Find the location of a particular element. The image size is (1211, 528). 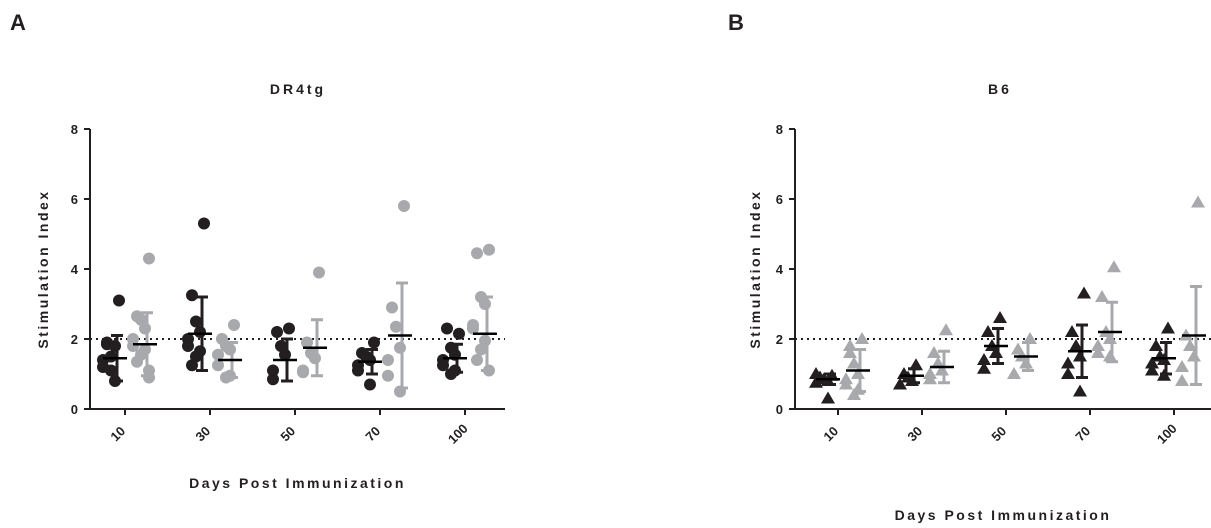

panel-label: B is located at coordinates (736, 22).